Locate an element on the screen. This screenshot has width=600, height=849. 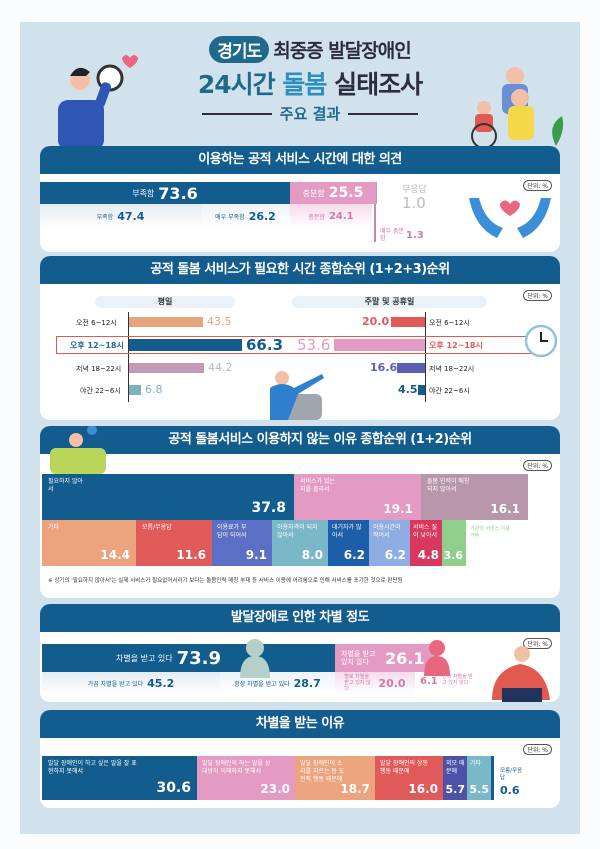
disc-reason-bar-appearance: 외모 때문에 5.7 is located at coordinates (455, 778).